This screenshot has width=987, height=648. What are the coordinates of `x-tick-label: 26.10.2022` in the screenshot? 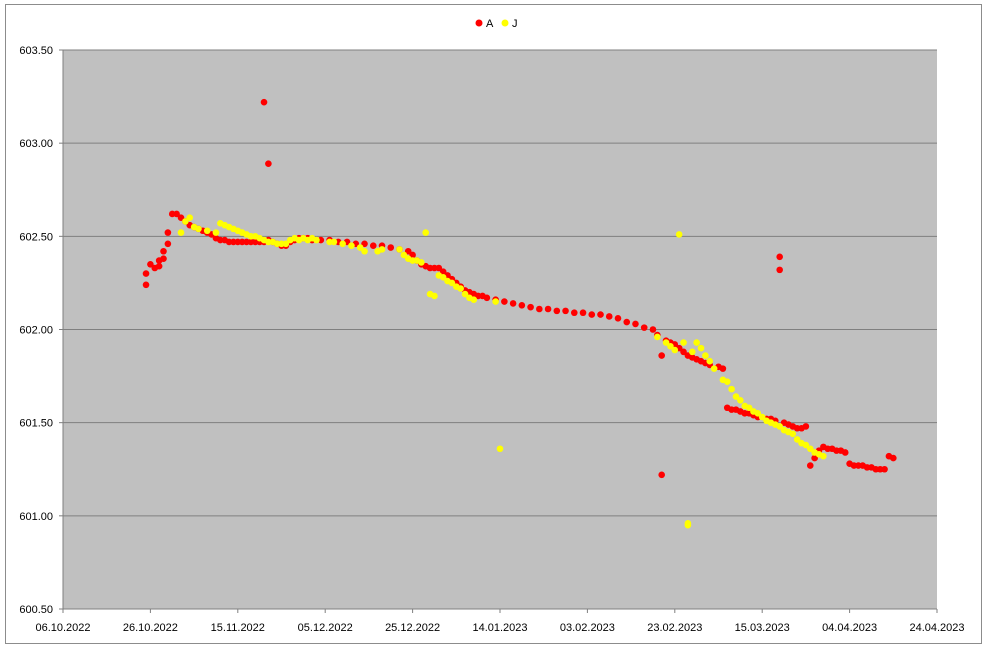 It's located at (150, 628).